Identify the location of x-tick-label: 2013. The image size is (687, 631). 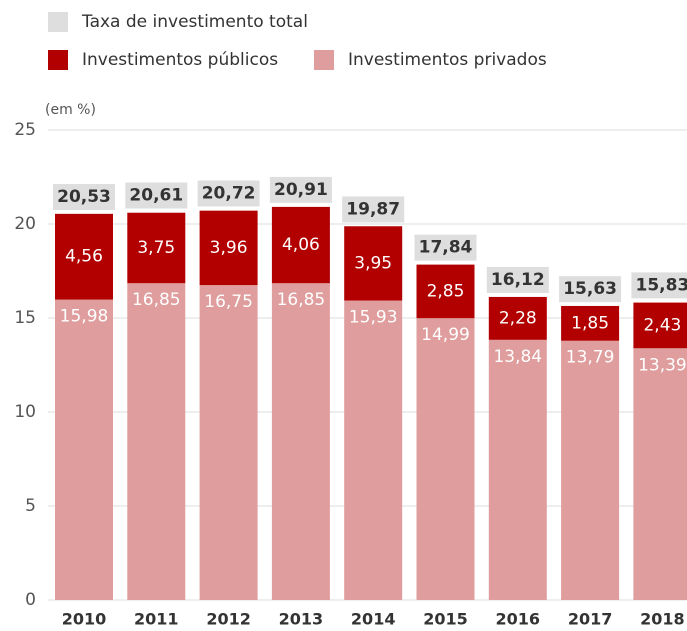
(301, 619).